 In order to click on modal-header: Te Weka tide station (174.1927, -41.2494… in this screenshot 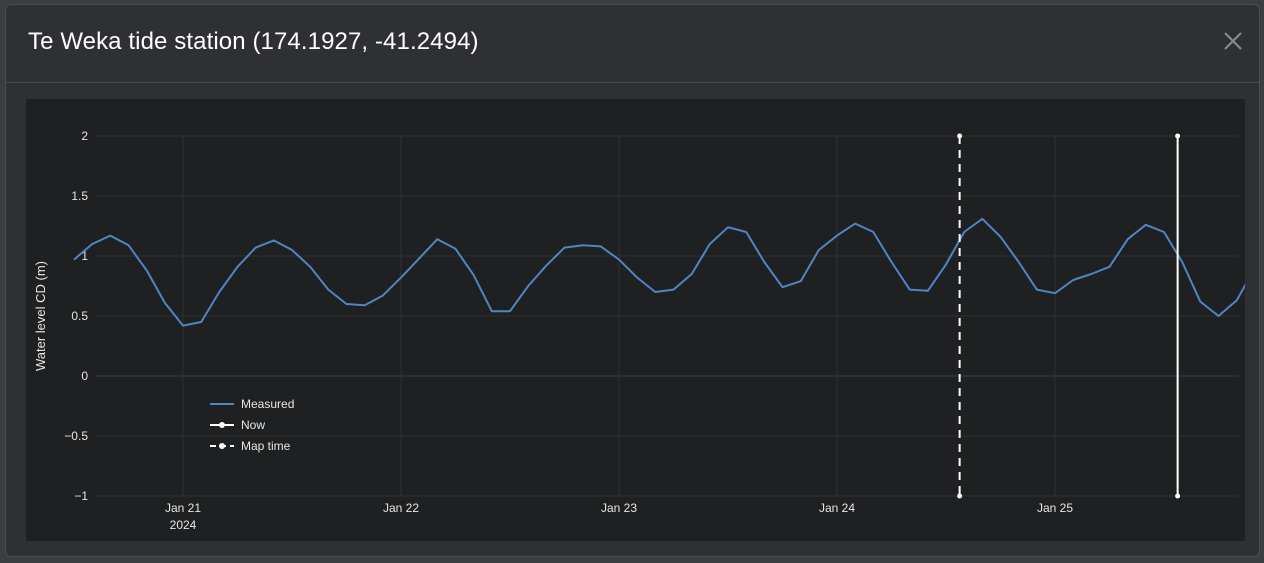, I will do `click(632, 44)`.